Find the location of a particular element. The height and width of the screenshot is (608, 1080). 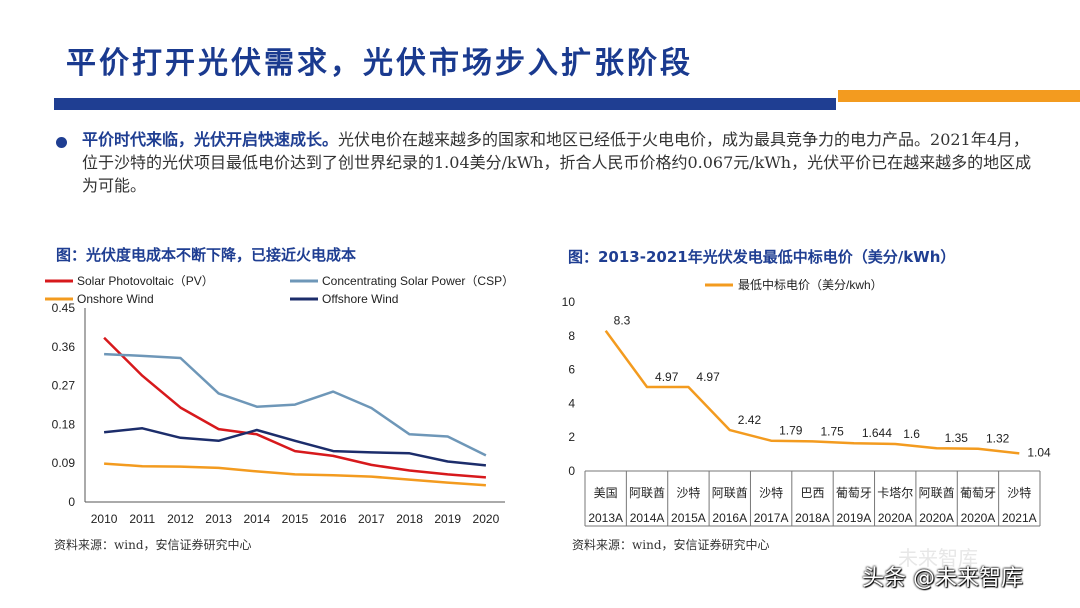

y-tick-label: 0.18 is located at coordinates (64, 424).